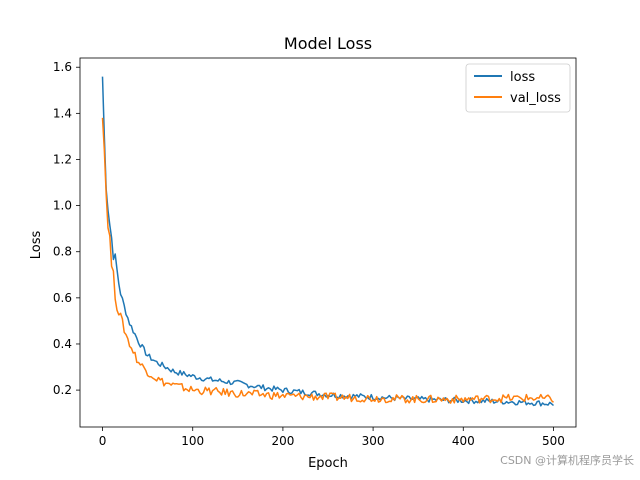 The width and height of the screenshot is (640, 480). I want to click on y-axis-label: Loss, so click(36, 245).